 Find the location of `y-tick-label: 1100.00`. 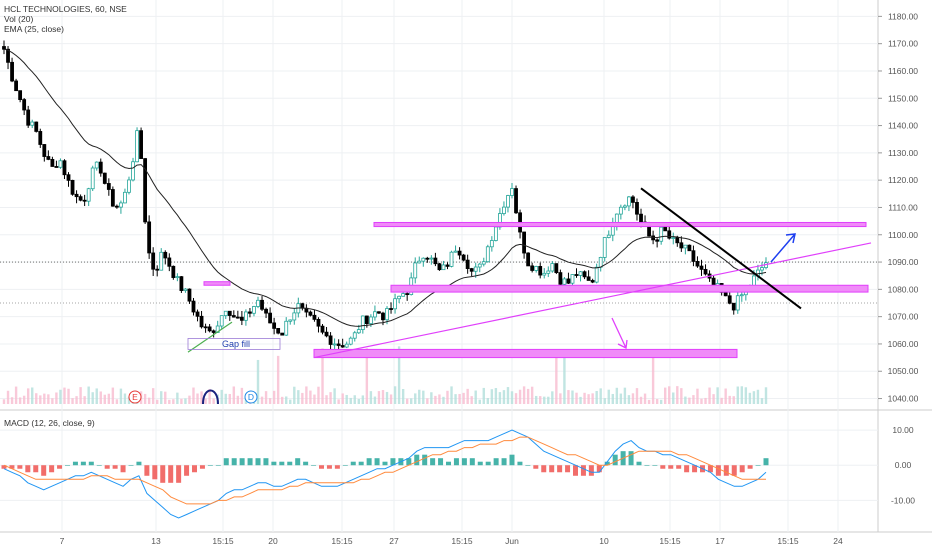

y-tick-label: 1100.00 is located at coordinates (903, 235).